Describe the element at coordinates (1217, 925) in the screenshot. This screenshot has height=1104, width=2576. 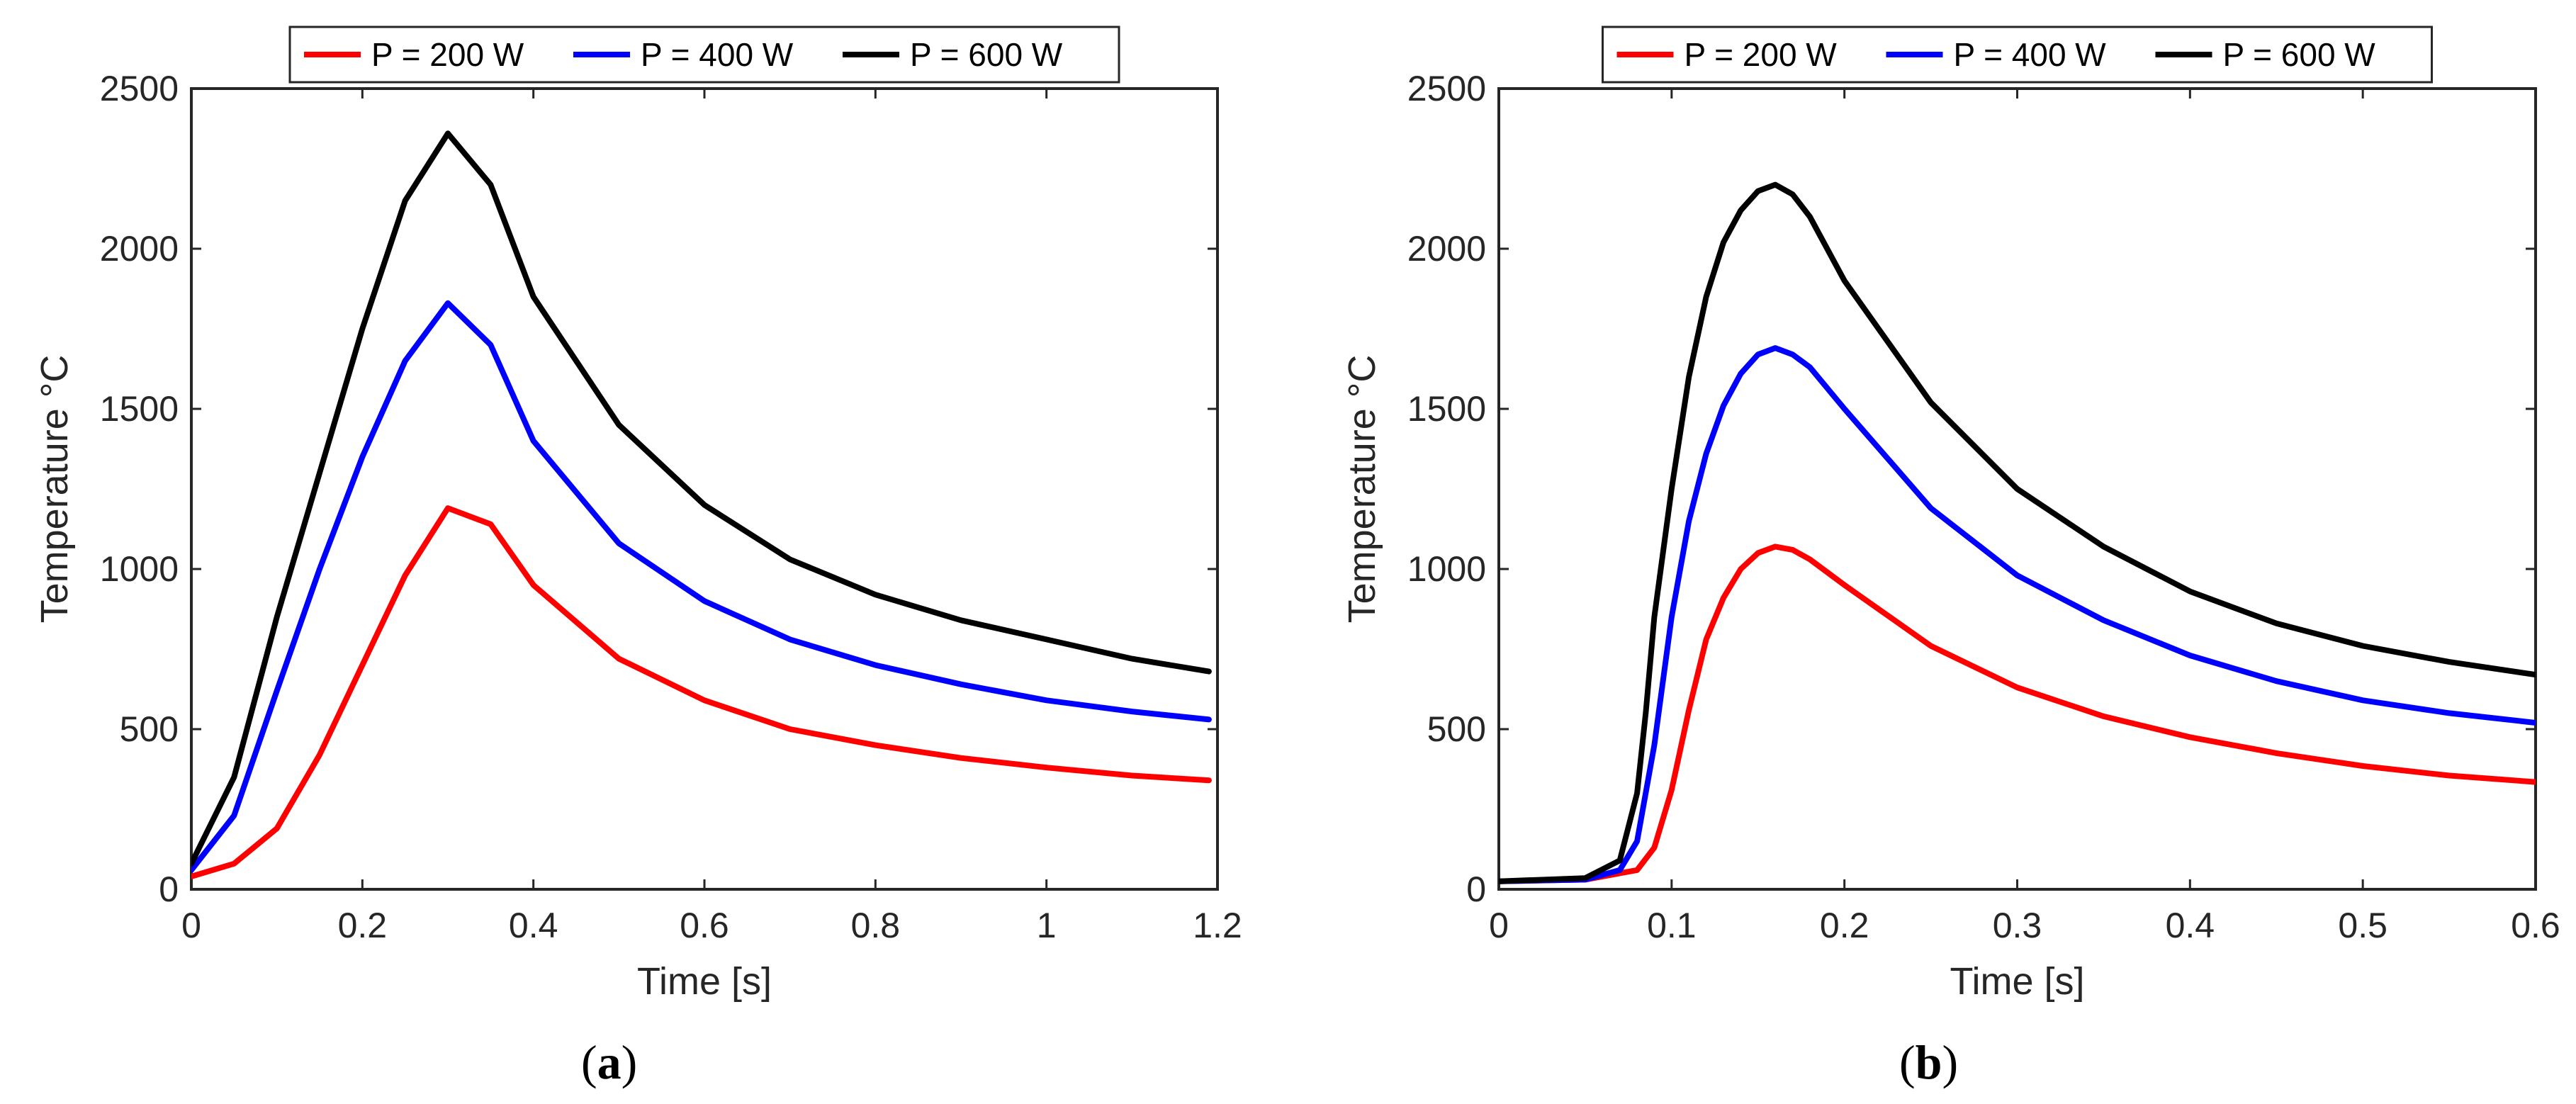
I see `x-tick-label: 1.2` at that location.